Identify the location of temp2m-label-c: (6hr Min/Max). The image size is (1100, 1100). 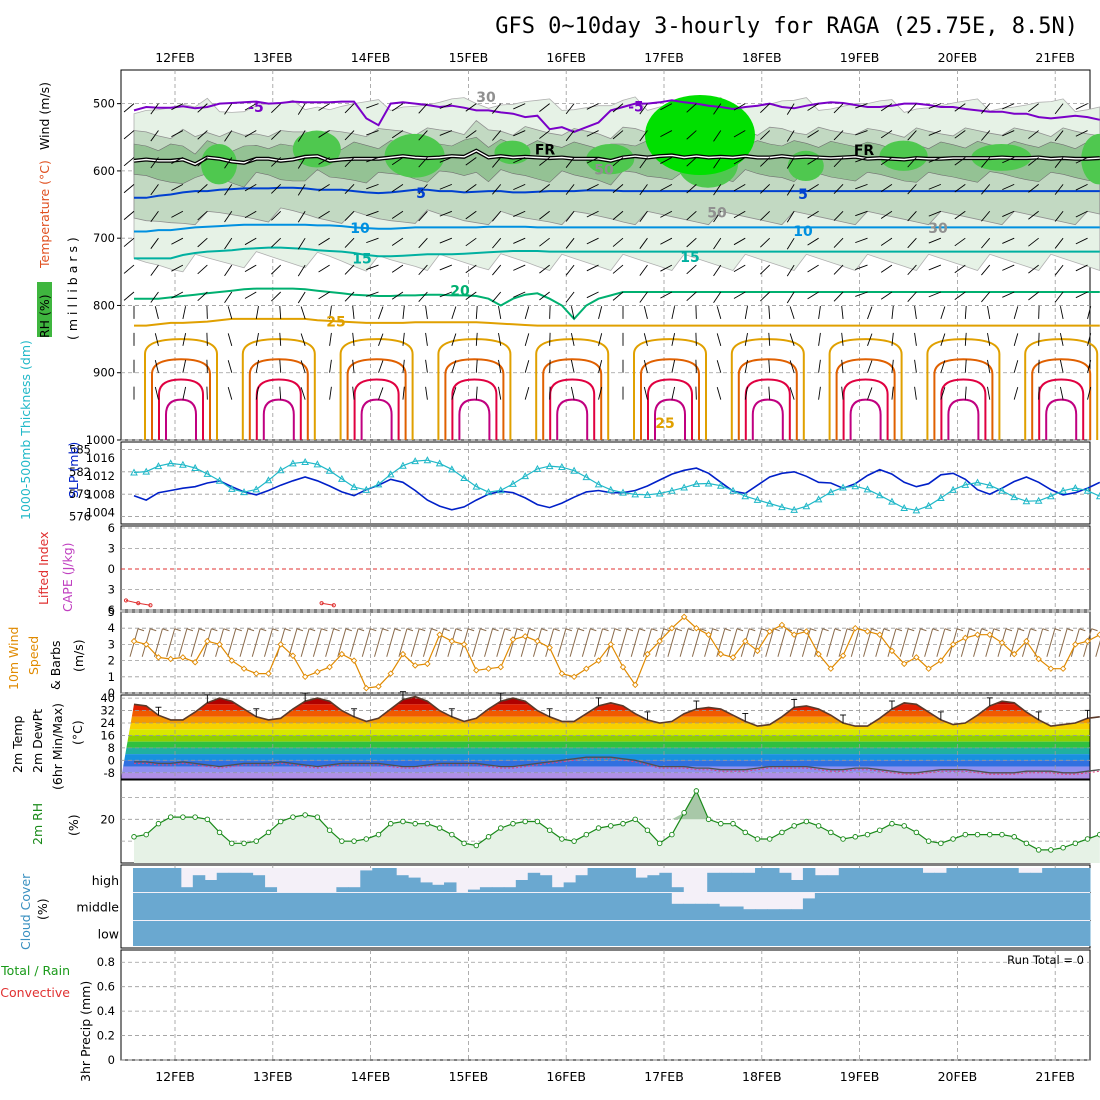
(57, 746).